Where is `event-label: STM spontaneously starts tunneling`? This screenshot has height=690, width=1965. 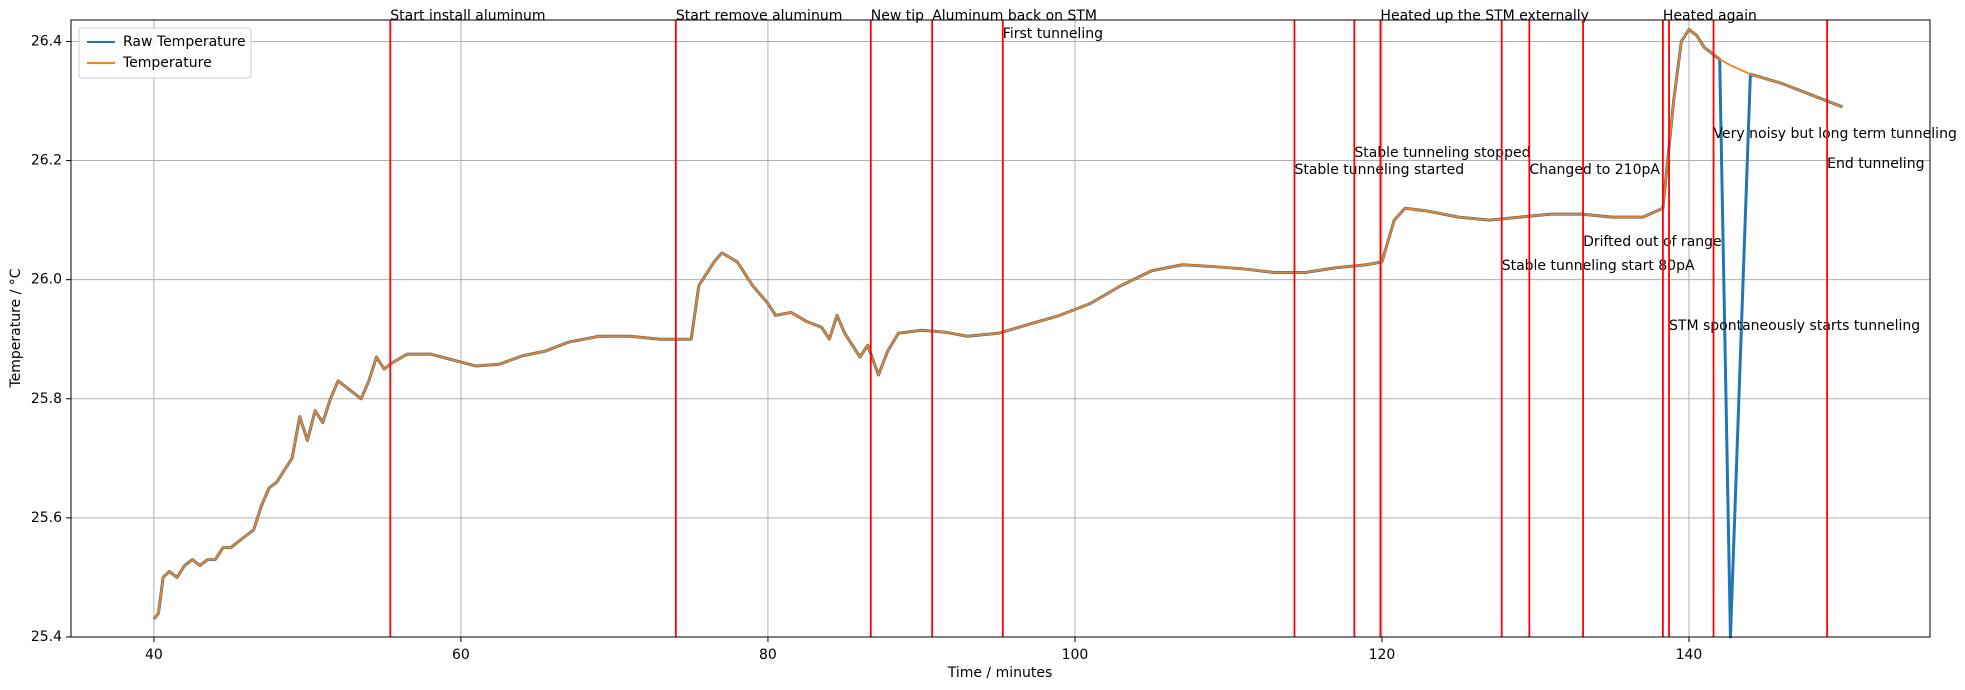 event-label: STM spontaneously starts tunneling is located at coordinates (1794, 326).